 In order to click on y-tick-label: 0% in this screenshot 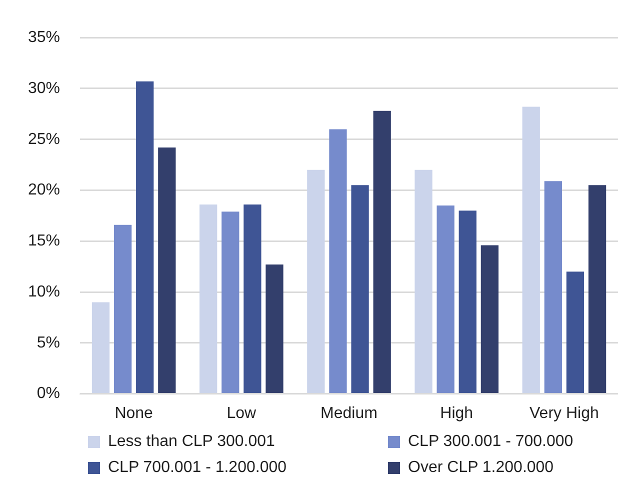, I will do `click(48, 393)`.